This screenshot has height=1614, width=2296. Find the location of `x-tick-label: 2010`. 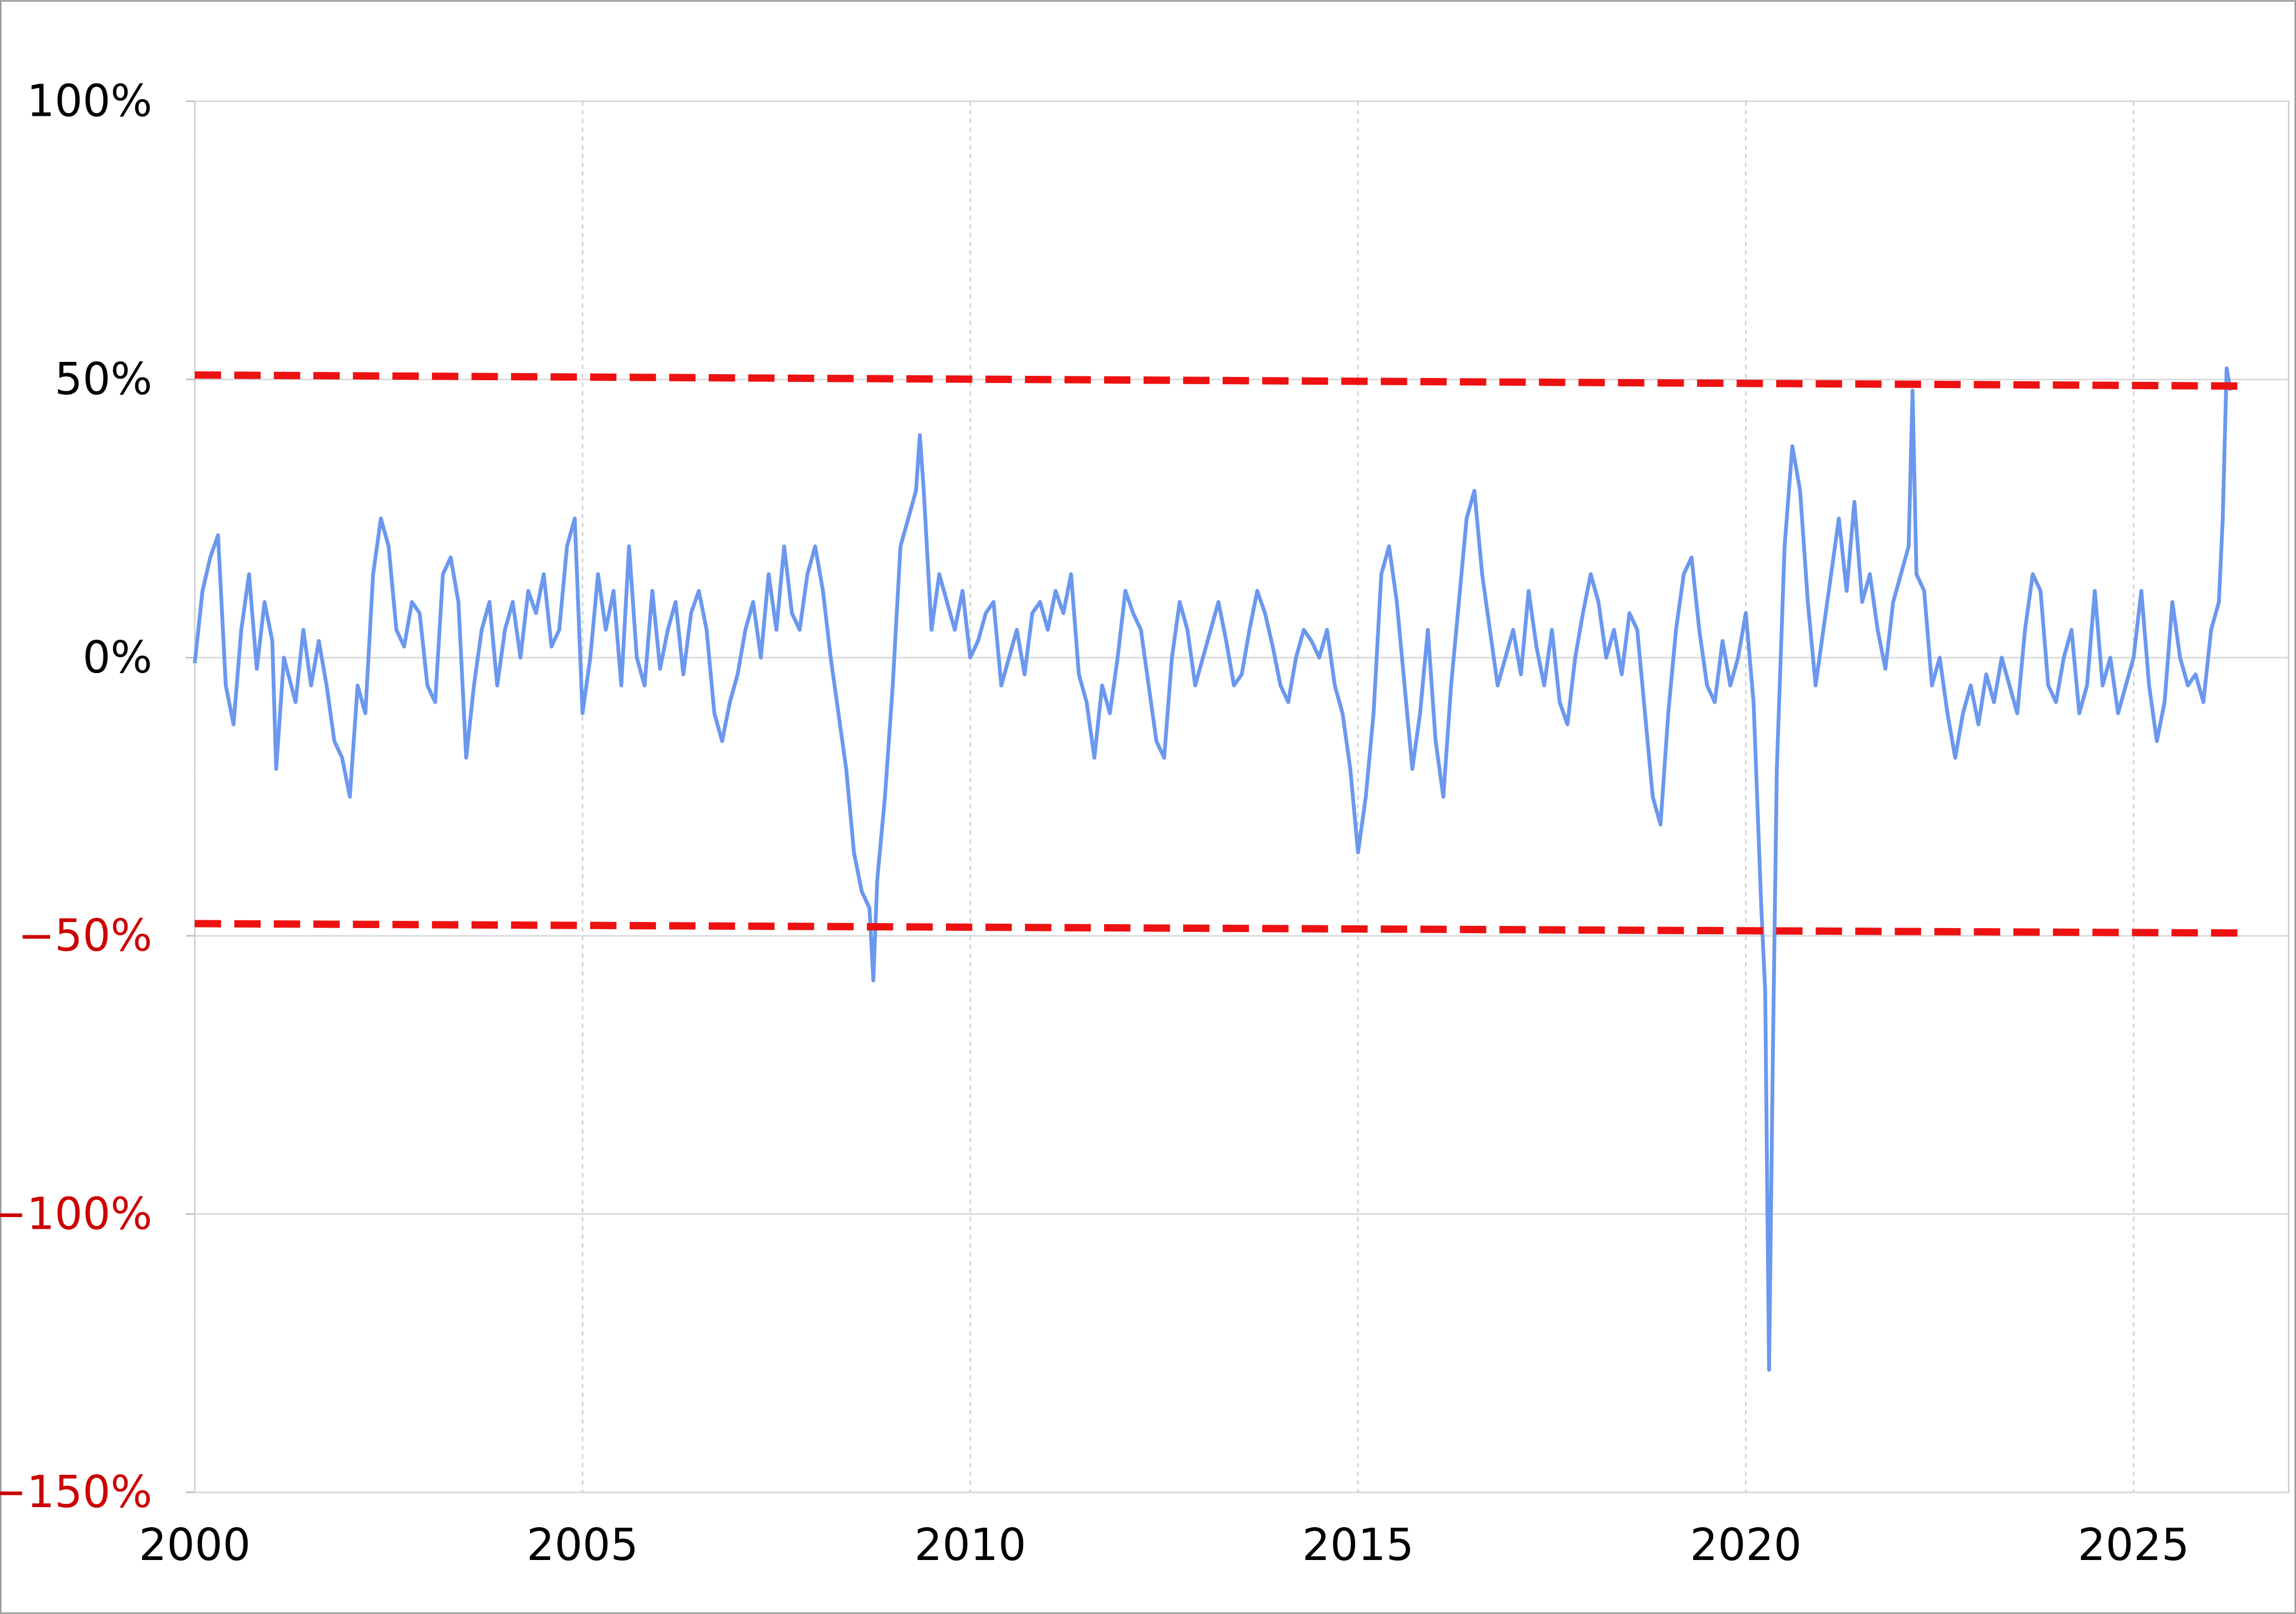

x-tick-label: 2010 is located at coordinates (970, 1545).